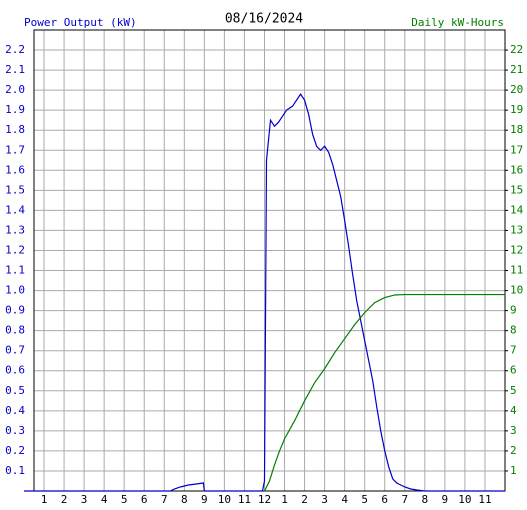 This screenshot has width=527, height=510. What do you see at coordinates (516, 290) in the screenshot?
I see `y2-tick-label: 10` at bounding box center [516, 290].